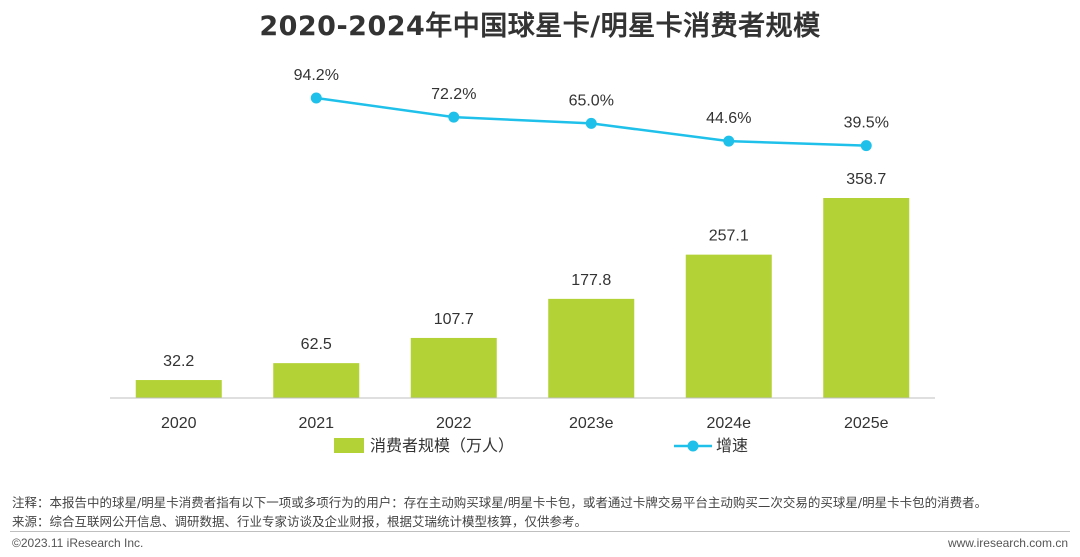 Image resolution: width=1080 pixels, height=557 pixels. Describe the element at coordinates (453, 367) in the screenshot. I see `bar-2022` at that location.